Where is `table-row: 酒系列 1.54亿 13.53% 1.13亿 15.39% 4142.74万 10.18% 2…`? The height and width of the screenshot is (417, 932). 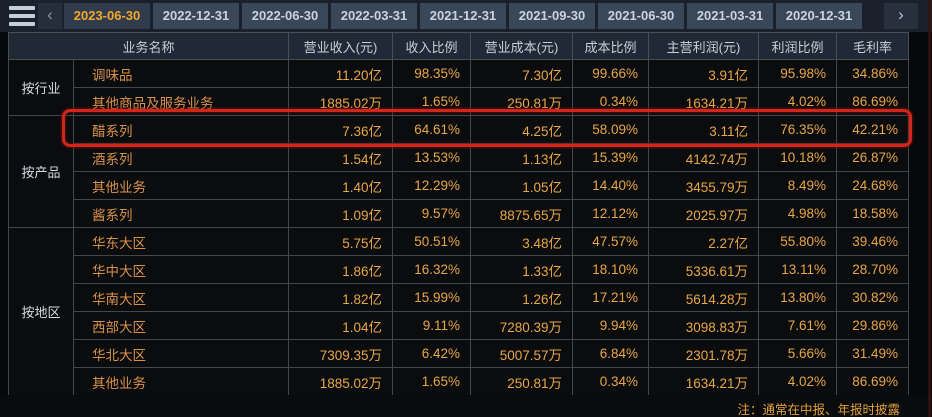
table-row: 酒系列 1.54亿 13.53% 1.13亿 15.39% 4142.74万 10.18% 2… is located at coordinates (459, 157).